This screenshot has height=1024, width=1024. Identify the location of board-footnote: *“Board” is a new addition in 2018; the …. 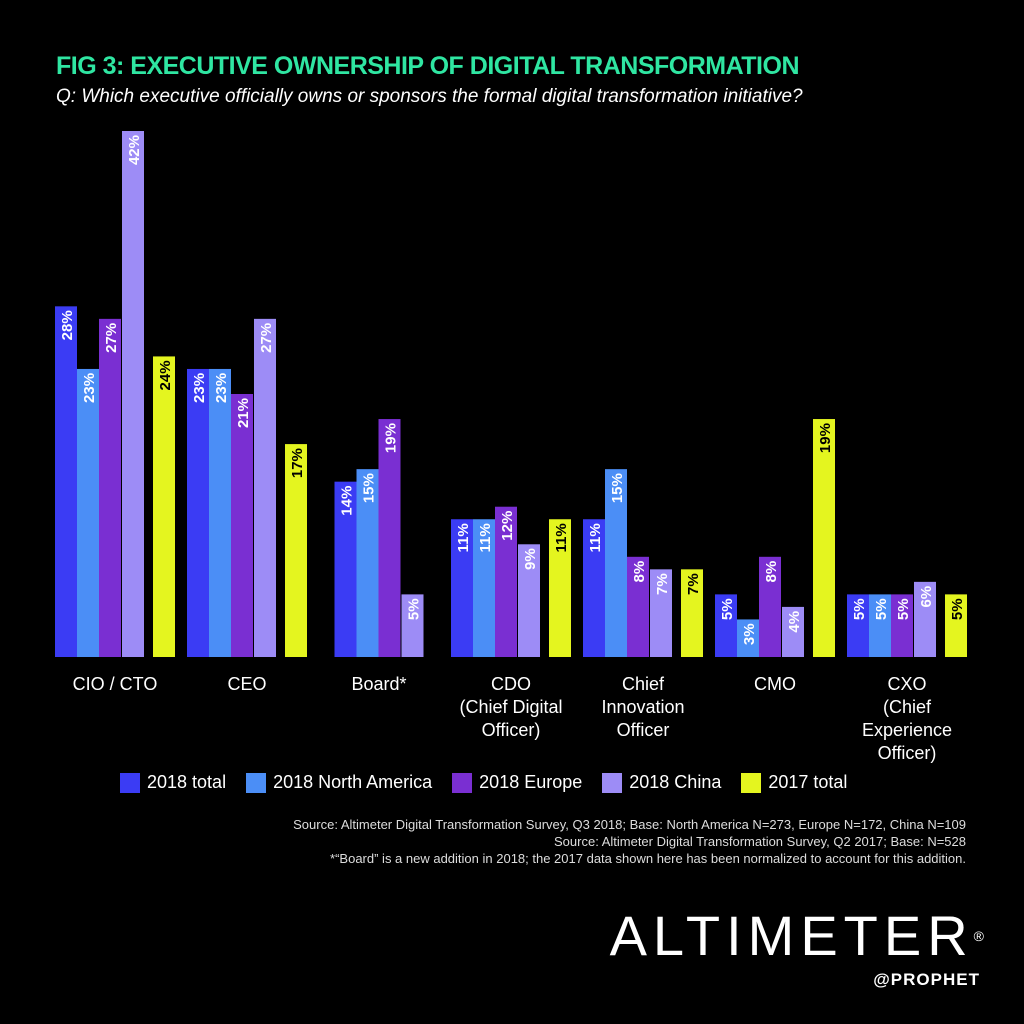
(648, 858).